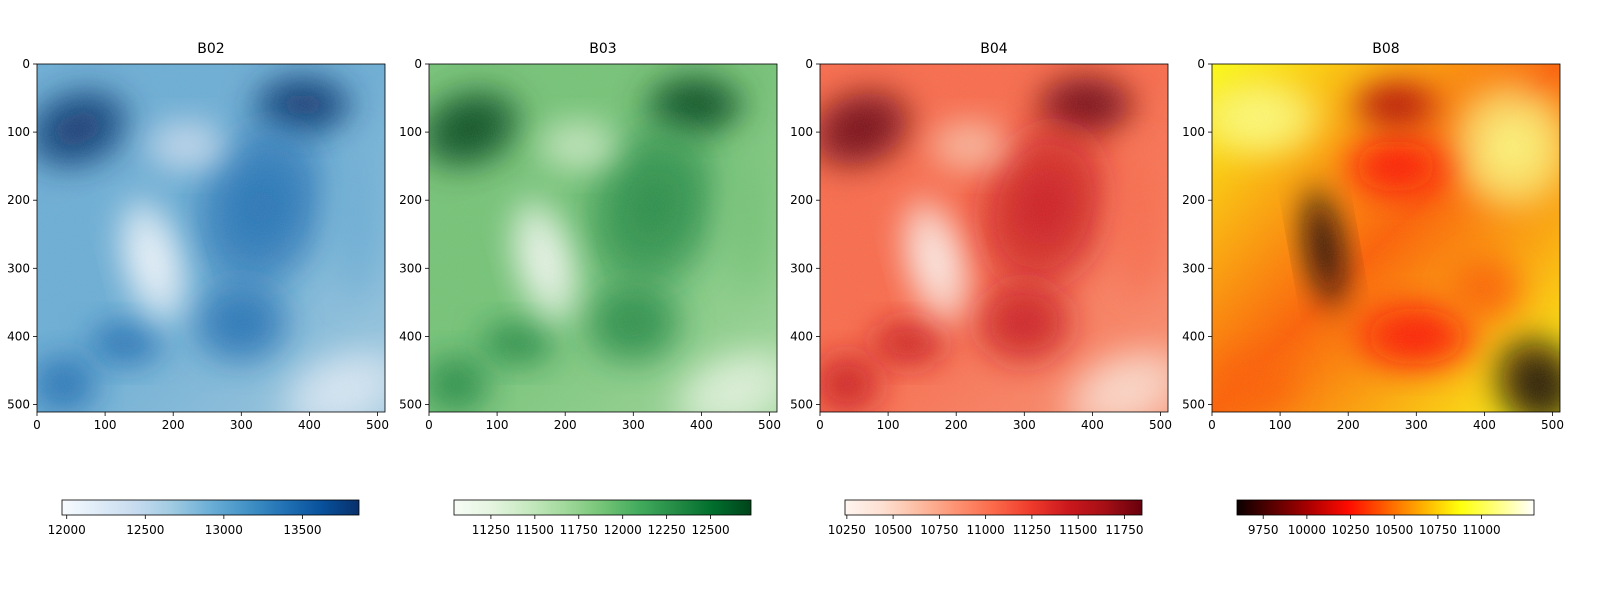  Describe the element at coordinates (602, 49) in the screenshot. I see `subplot-title: B03` at that location.